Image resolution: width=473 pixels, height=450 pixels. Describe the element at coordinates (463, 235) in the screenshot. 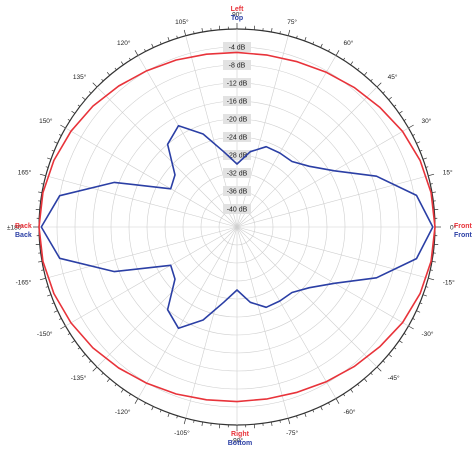

I see `front-label-blue: Front` at that location.